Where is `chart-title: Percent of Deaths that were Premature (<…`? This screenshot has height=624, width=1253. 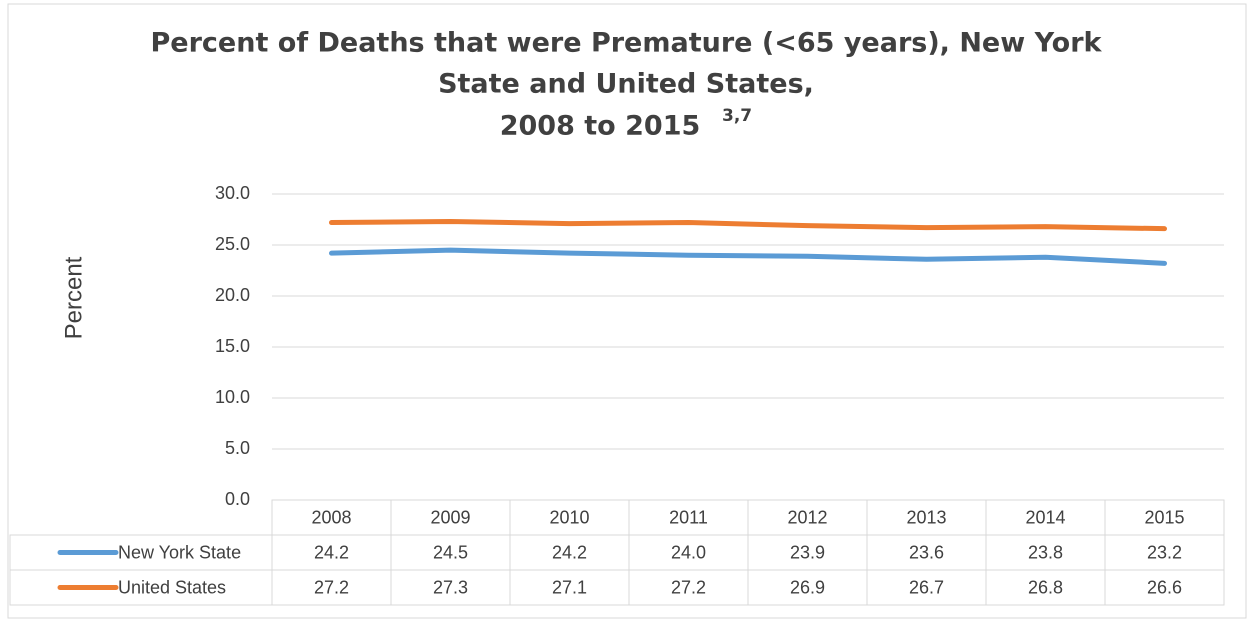 chart-title: Percent of Deaths that were Premature (<… is located at coordinates (627, 43).